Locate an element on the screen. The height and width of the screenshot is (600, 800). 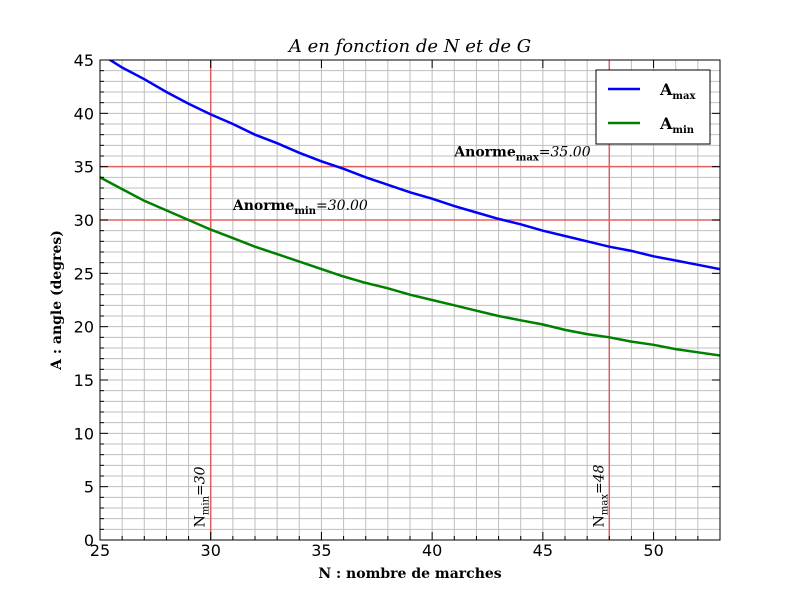
y-tick-label: 15 is located at coordinates (84, 380).